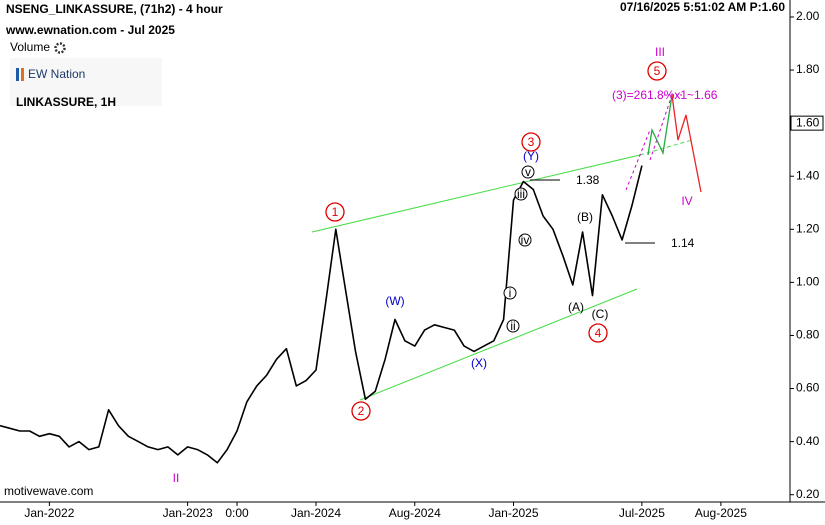 The width and height of the screenshot is (825, 525). I want to click on footer: motivewave.com, so click(48, 491).